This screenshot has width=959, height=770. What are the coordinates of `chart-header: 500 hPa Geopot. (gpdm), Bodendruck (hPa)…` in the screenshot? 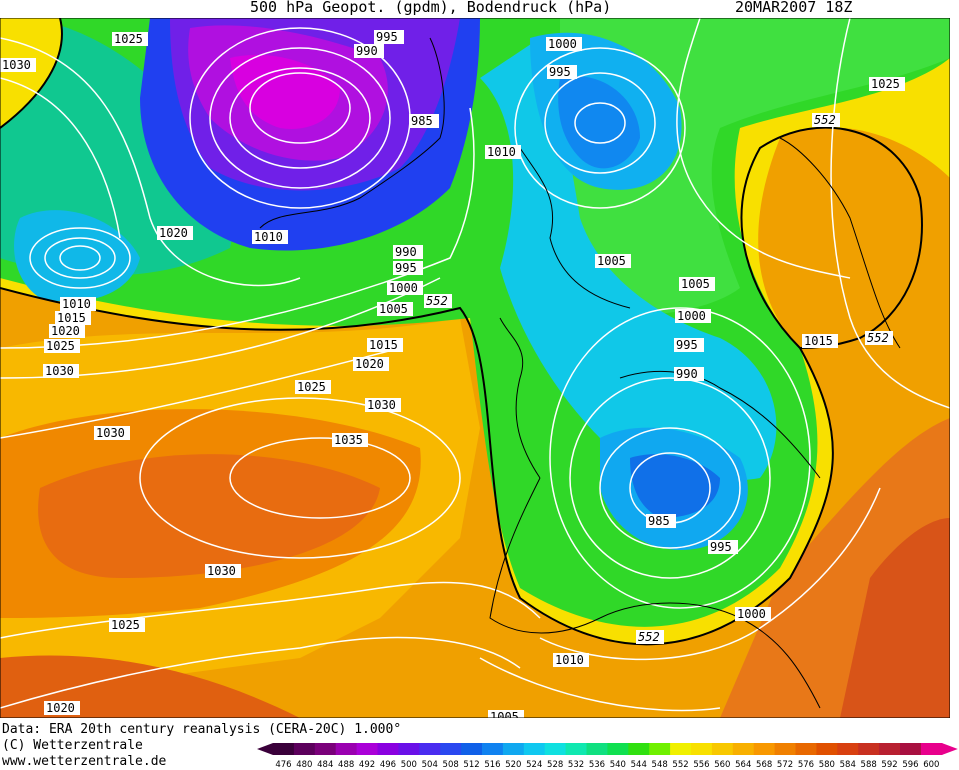 It's located at (479, 9).